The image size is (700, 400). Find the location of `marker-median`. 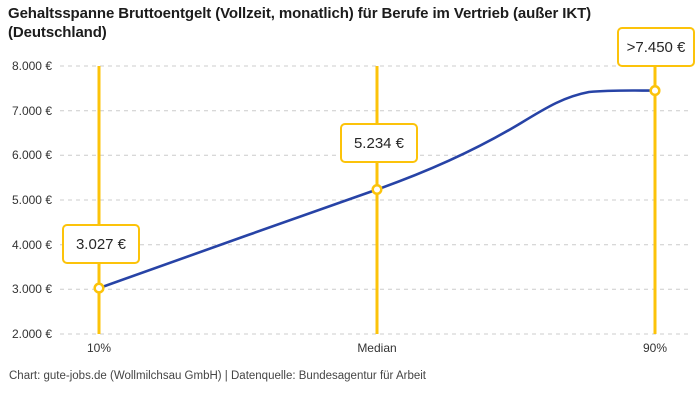

marker-median is located at coordinates (377, 189).